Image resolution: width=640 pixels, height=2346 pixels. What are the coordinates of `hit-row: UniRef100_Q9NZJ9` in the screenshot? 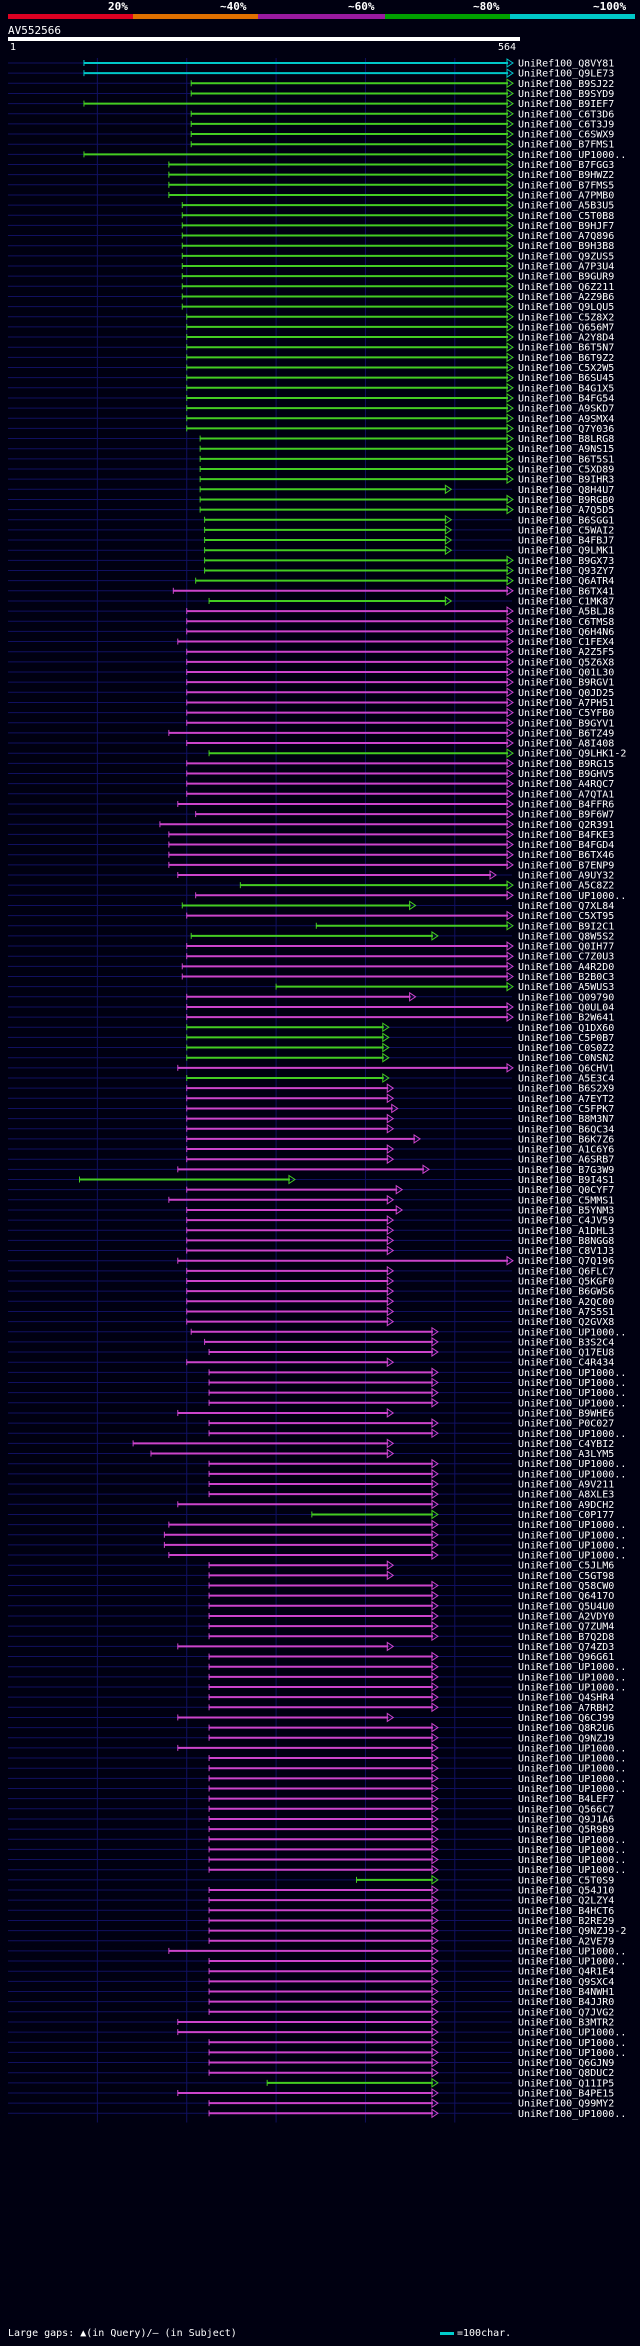 It's located at (311, 1738).